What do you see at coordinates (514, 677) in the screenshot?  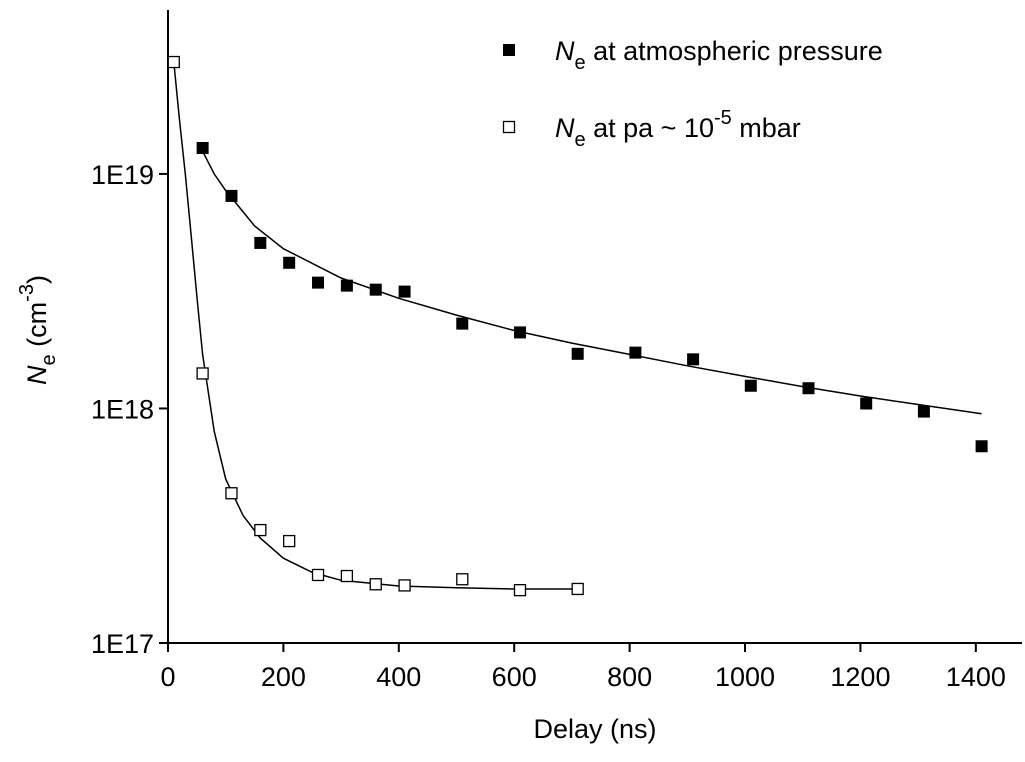 I see `x-tick-label: 600` at bounding box center [514, 677].